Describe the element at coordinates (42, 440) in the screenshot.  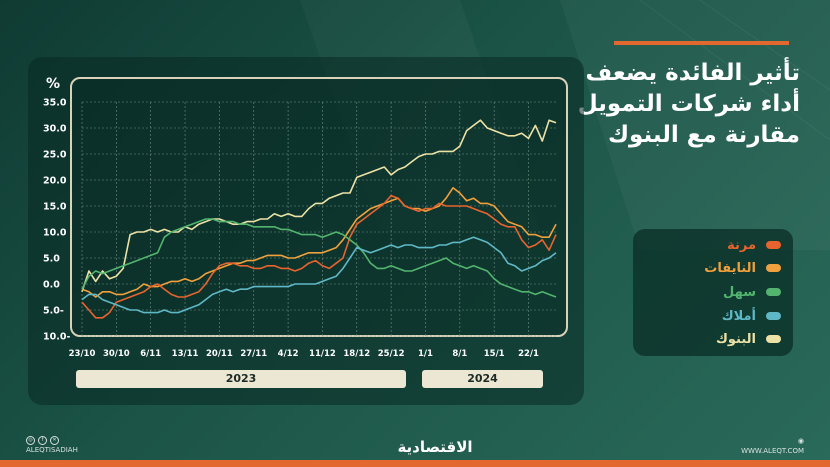
I see `facebook-icon: f` at that location.